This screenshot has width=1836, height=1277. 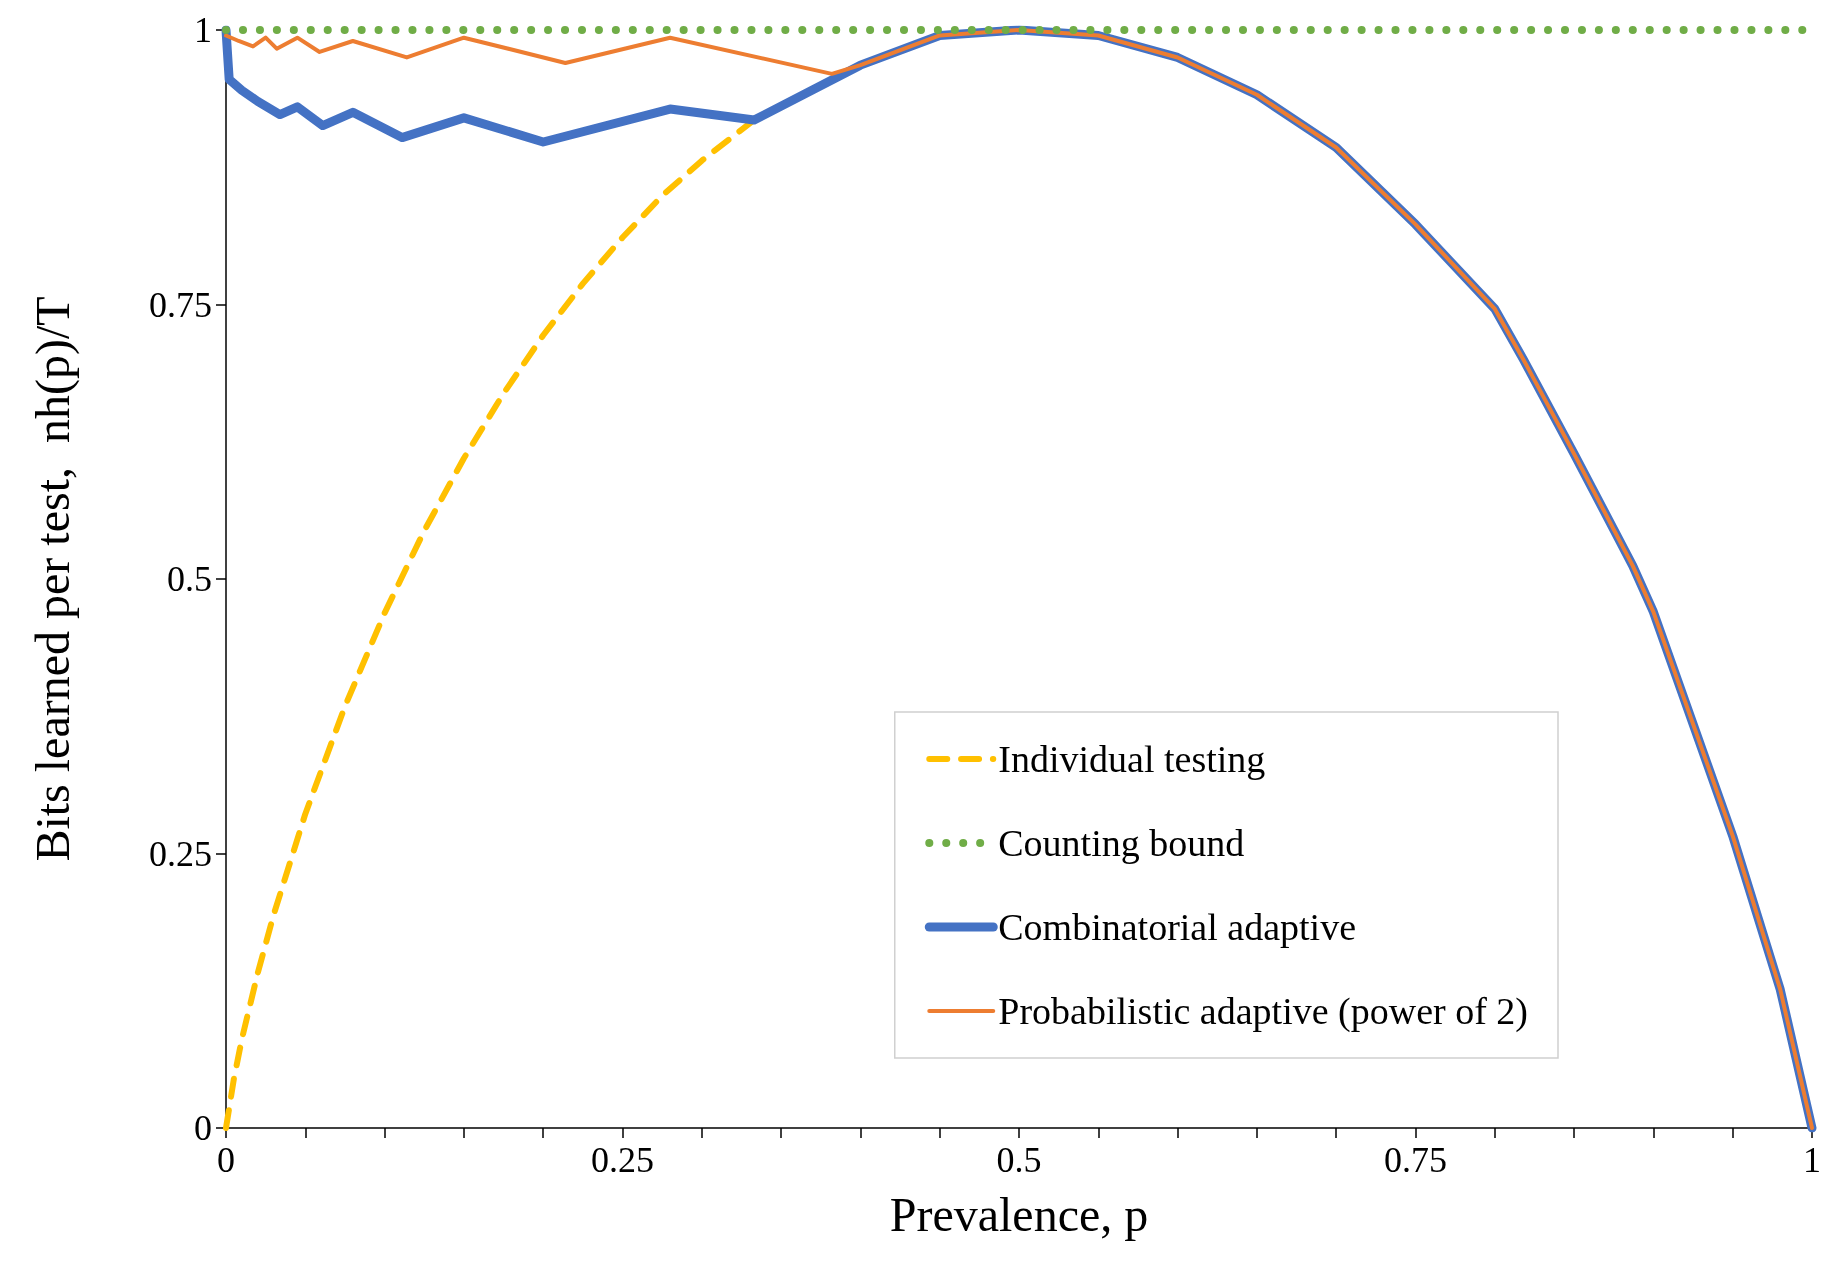 What do you see at coordinates (1812, 1160) in the screenshot?
I see `x-tick-label: 1` at bounding box center [1812, 1160].